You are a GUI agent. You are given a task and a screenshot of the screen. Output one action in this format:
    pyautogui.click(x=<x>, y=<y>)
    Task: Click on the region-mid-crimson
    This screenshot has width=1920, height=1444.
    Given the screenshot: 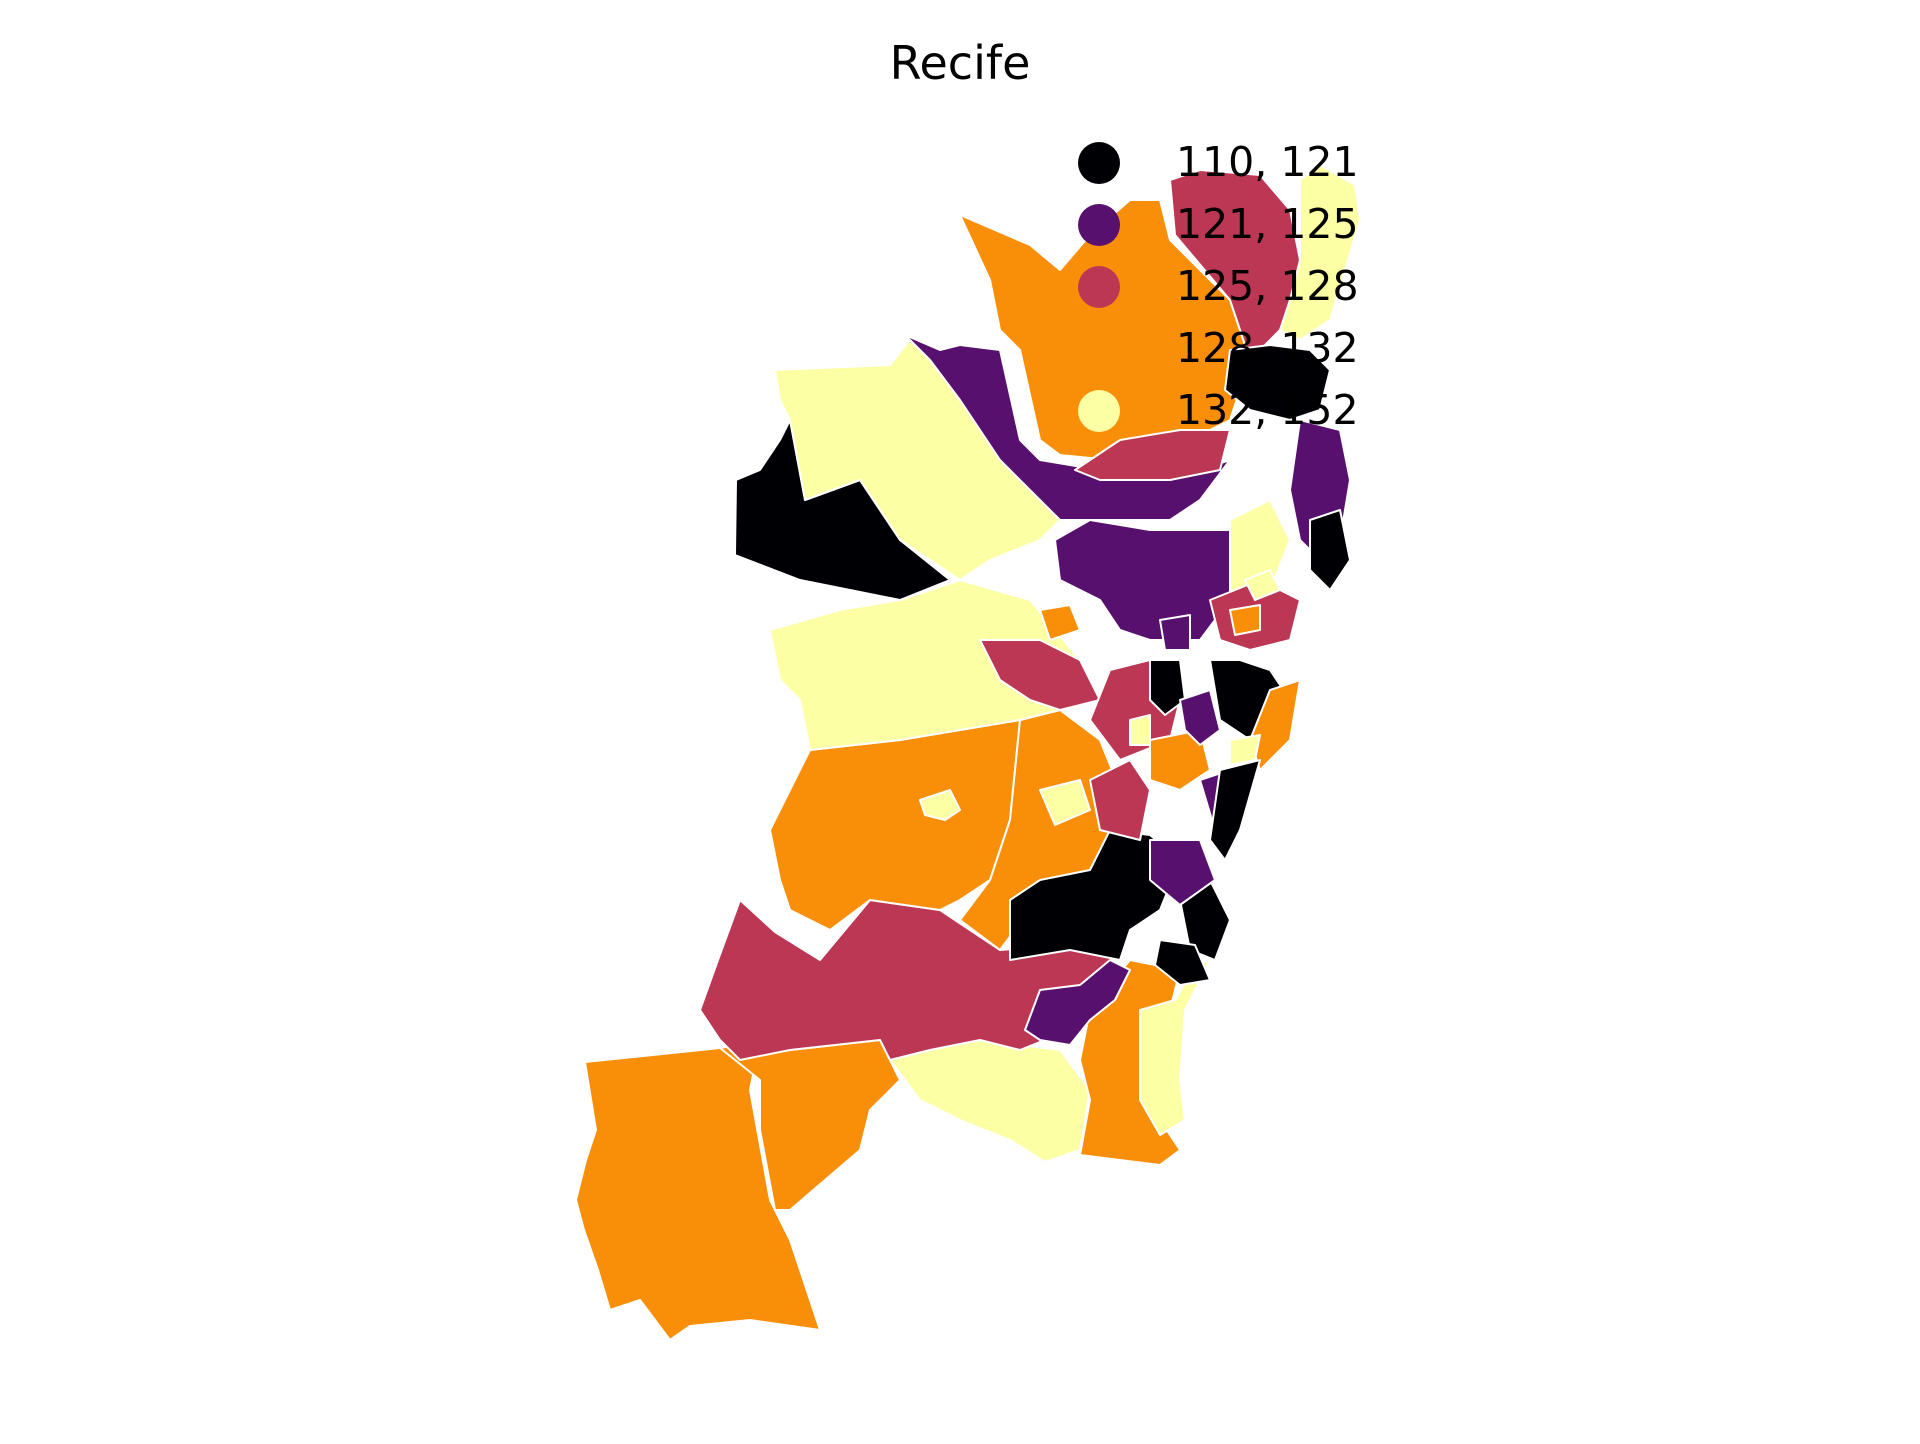 What is the action you would take?
    pyautogui.click(x=1040, y=675)
    